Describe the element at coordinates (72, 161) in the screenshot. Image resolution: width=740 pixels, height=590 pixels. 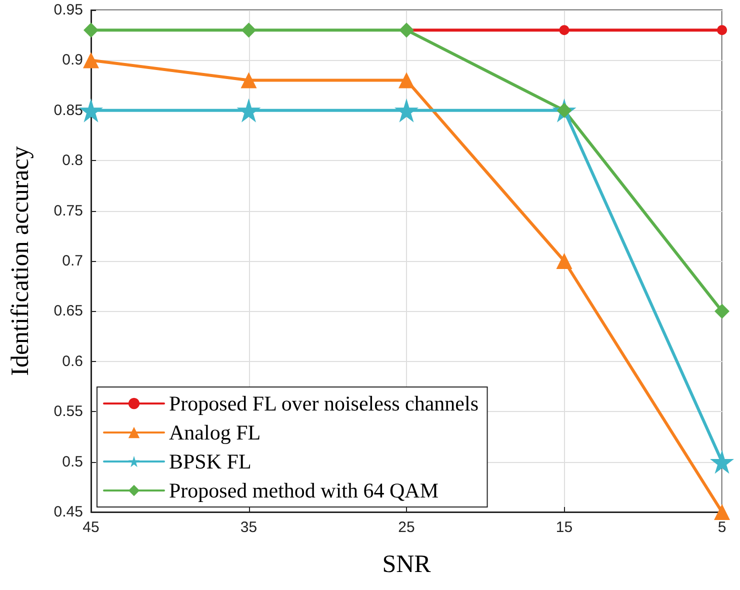
I see `y-tick-label: 0.8` at that location.